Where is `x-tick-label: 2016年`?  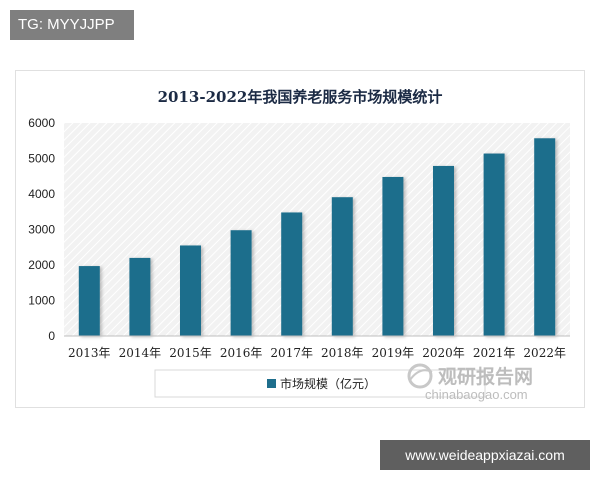 x-tick-label: 2016年 is located at coordinates (241, 353).